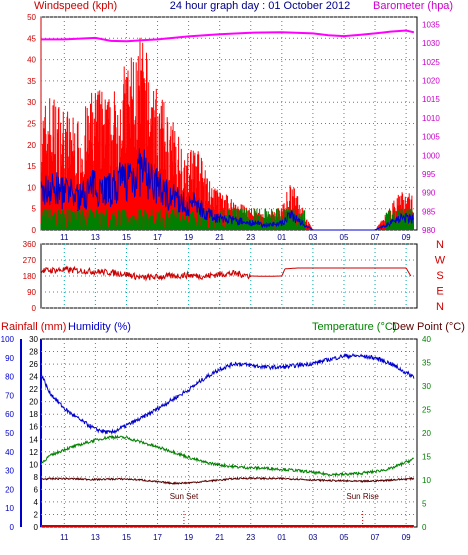  What do you see at coordinates (228, 481) in the screenshot?
I see `dewpoint-line` at bounding box center [228, 481].